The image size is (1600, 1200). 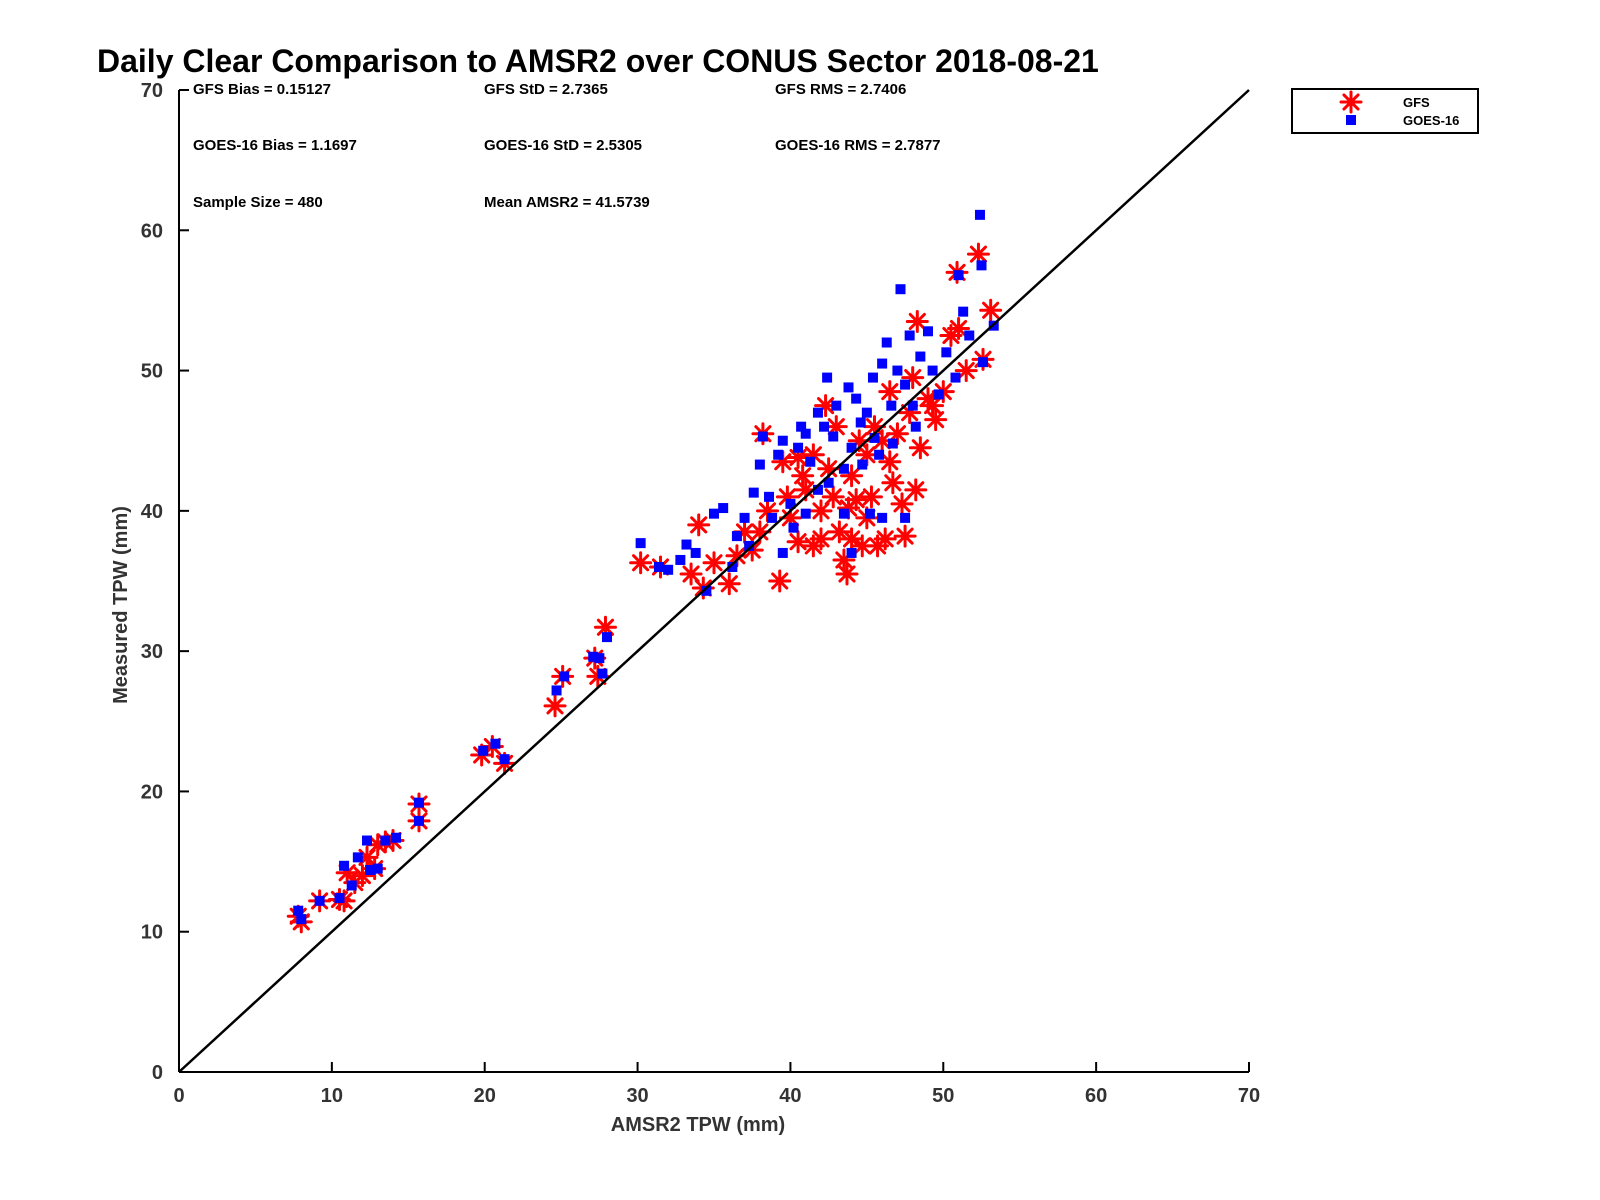 What do you see at coordinates (152, 231) in the screenshot?
I see `y-tick-label: 60` at bounding box center [152, 231].